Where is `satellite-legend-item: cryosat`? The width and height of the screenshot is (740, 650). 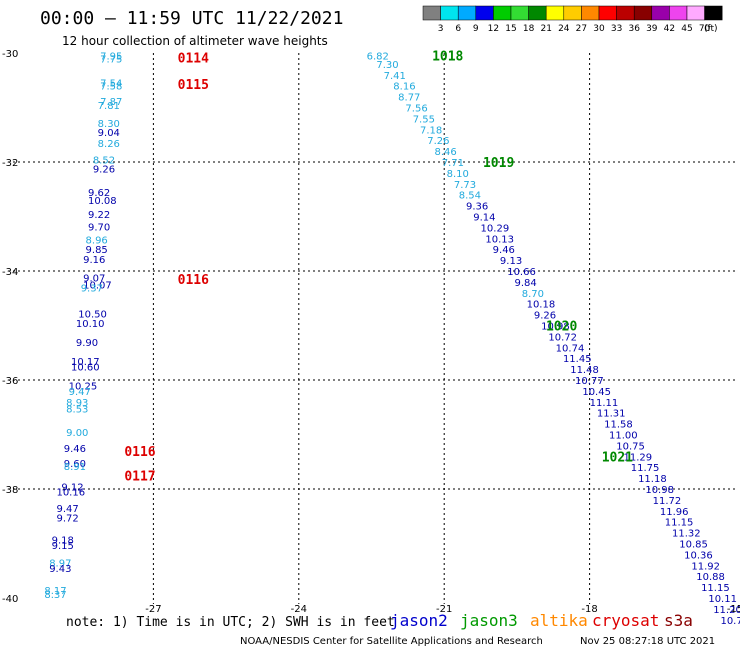
satellite-legend-item: cryosat is located at coordinates (625, 620).